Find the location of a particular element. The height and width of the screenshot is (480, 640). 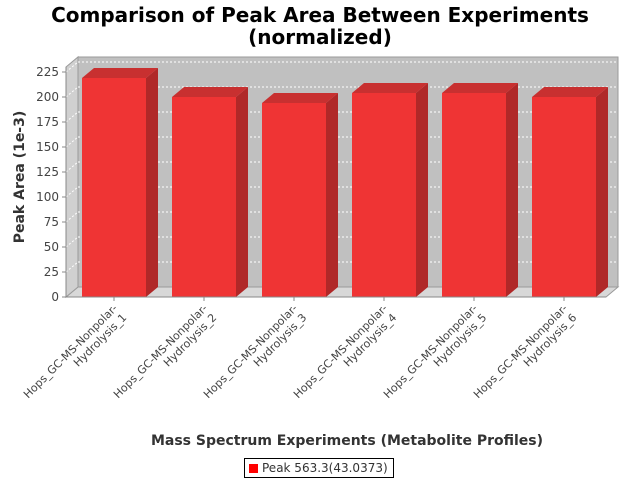

chart-subtitle: (normalized) is located at coordinates (320, 37).